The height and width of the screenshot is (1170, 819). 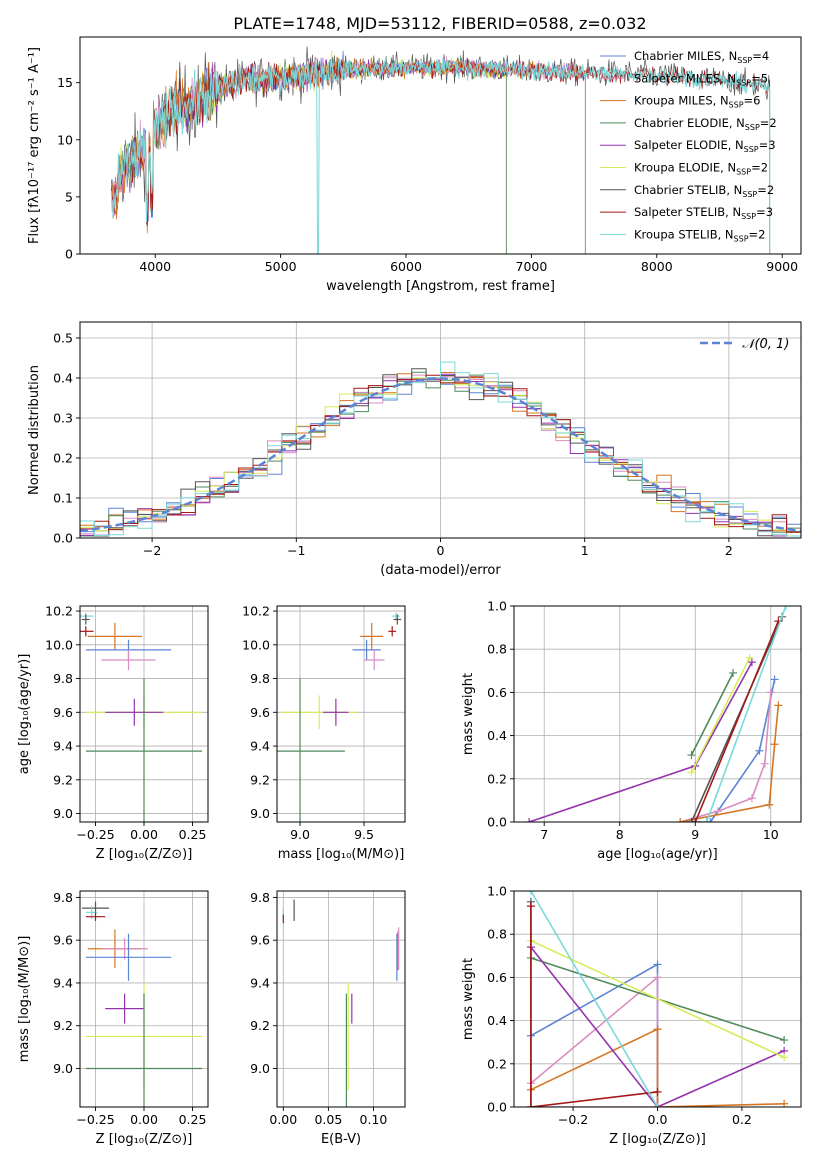 What do you see at coordinates (63, 538) in the screenshot?
I see `y-tick-label: 0.0` at bounding box center [63, 538].